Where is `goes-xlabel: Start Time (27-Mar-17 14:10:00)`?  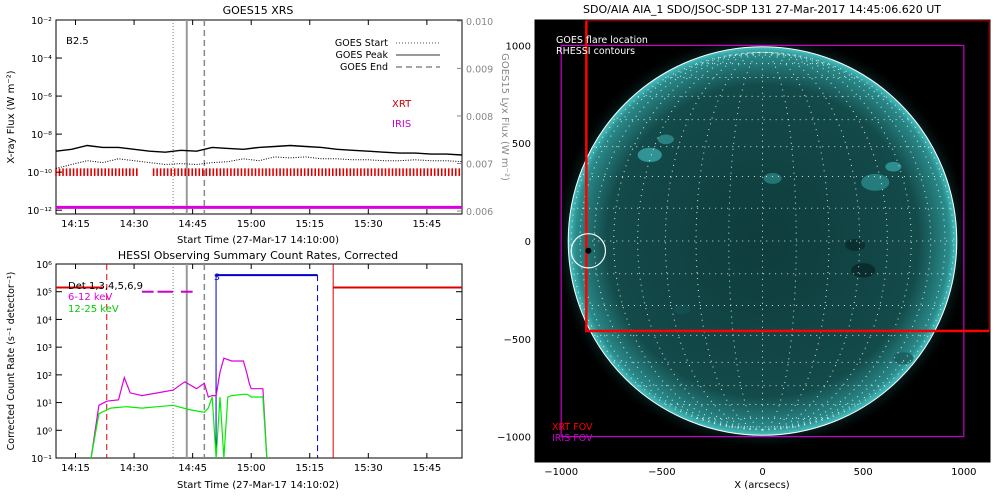
goes-xlabel: Start Time (27-Mar-17 14:10:00) is located at coordinates (258, 240).